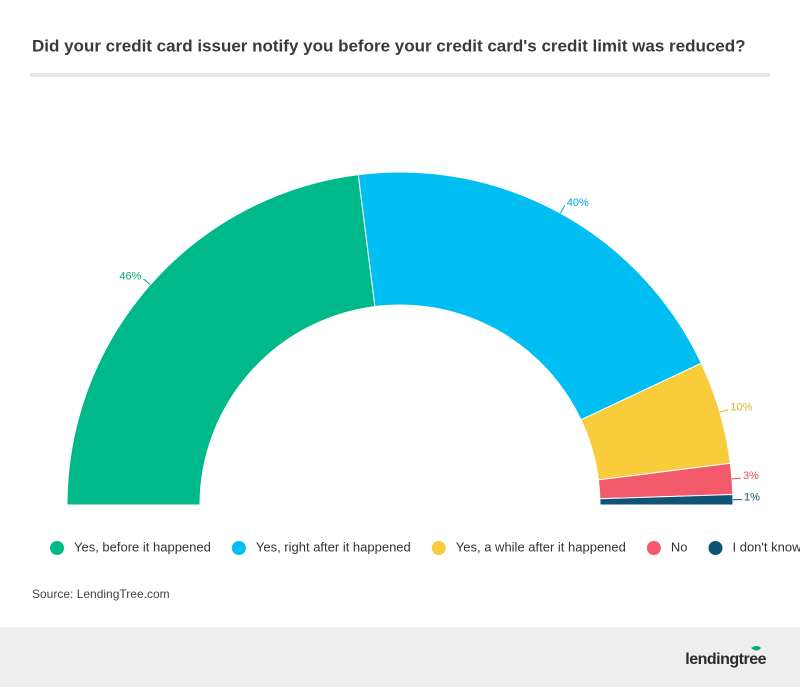 This screenshot has width=800, height=692. What do you see at coordinates (751, 476) in the screenshot?
I see `data-label: 3%` at bounding box center [751, 476].